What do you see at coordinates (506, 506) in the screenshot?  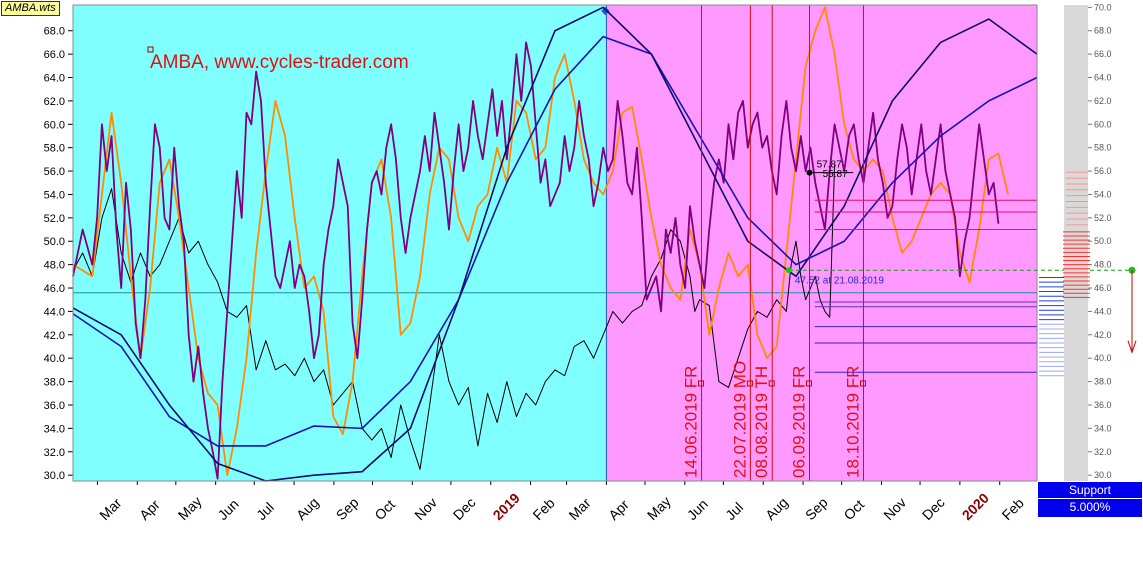 I see `x-tick-label: 2019` at bounding box center [506, 506].